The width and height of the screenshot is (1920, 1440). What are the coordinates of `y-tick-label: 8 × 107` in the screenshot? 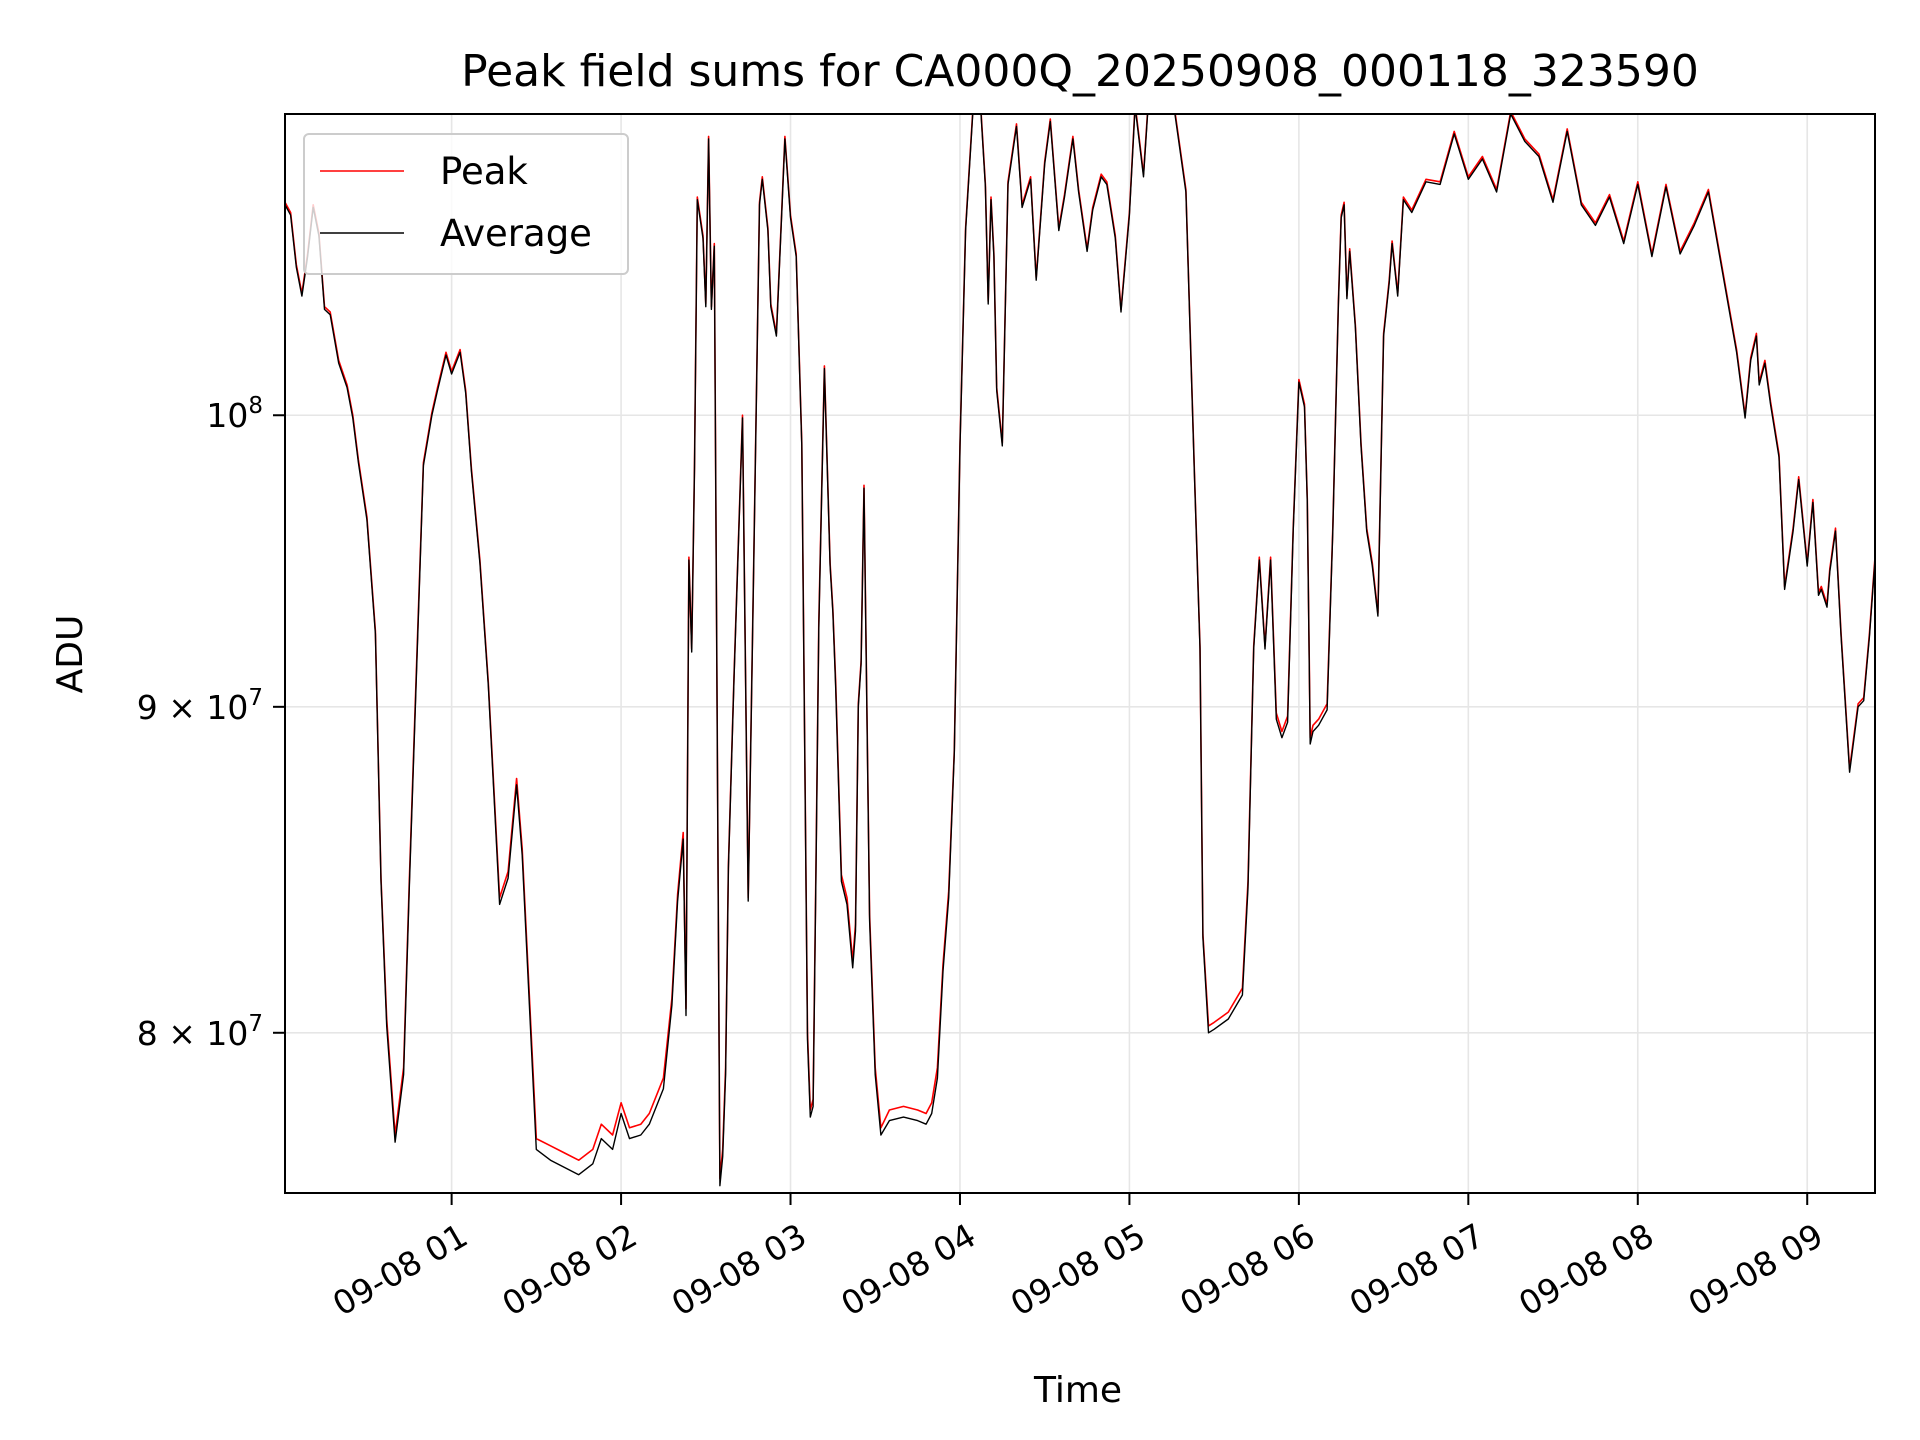 It's located at (200, 1032).